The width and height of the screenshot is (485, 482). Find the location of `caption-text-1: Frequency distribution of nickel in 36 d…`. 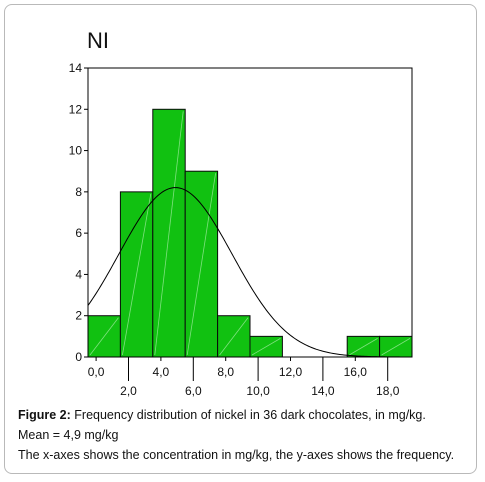

caption-text-1: Frequency distribution of nickel in 36 d… is located at coordinates (248, 415).